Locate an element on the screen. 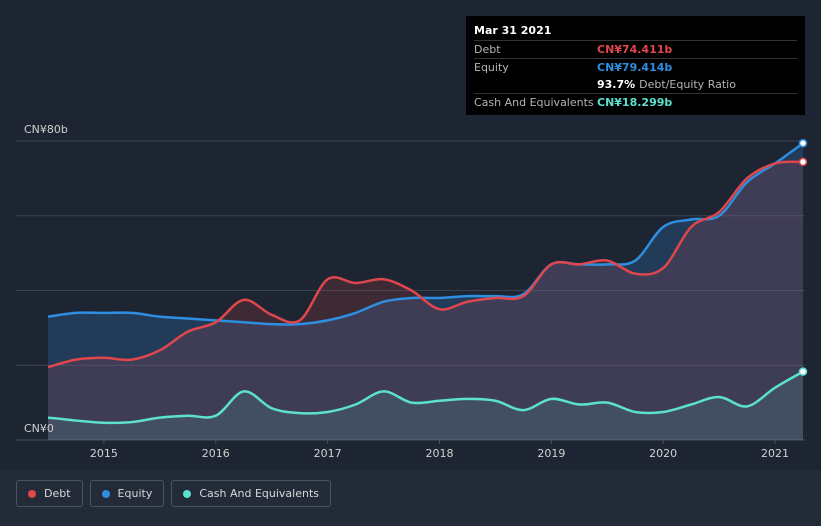  tooltip-row-equity: Equity CN¥79.414b is located at coordinates (635, 67).